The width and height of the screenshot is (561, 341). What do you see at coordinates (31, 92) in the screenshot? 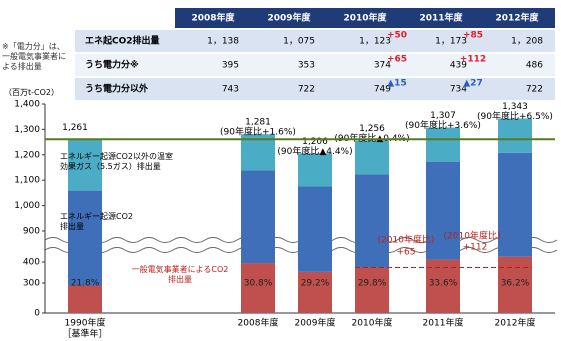
I see `unit-label: （百万t-CO2）` at bounding box center [31, 92].